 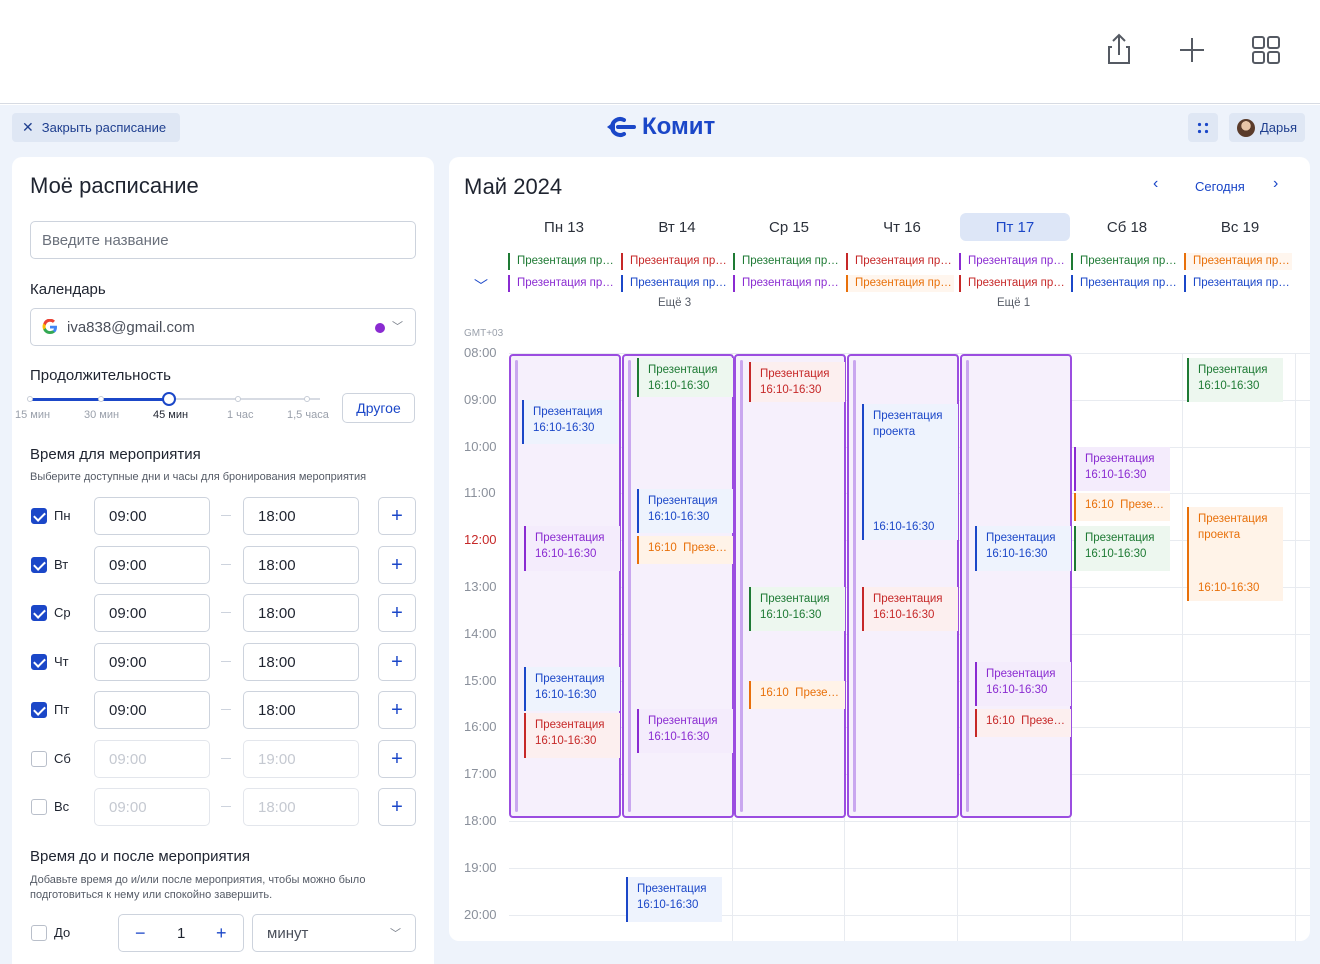 I want to click on share-icon, so click(x=1119, y=50).